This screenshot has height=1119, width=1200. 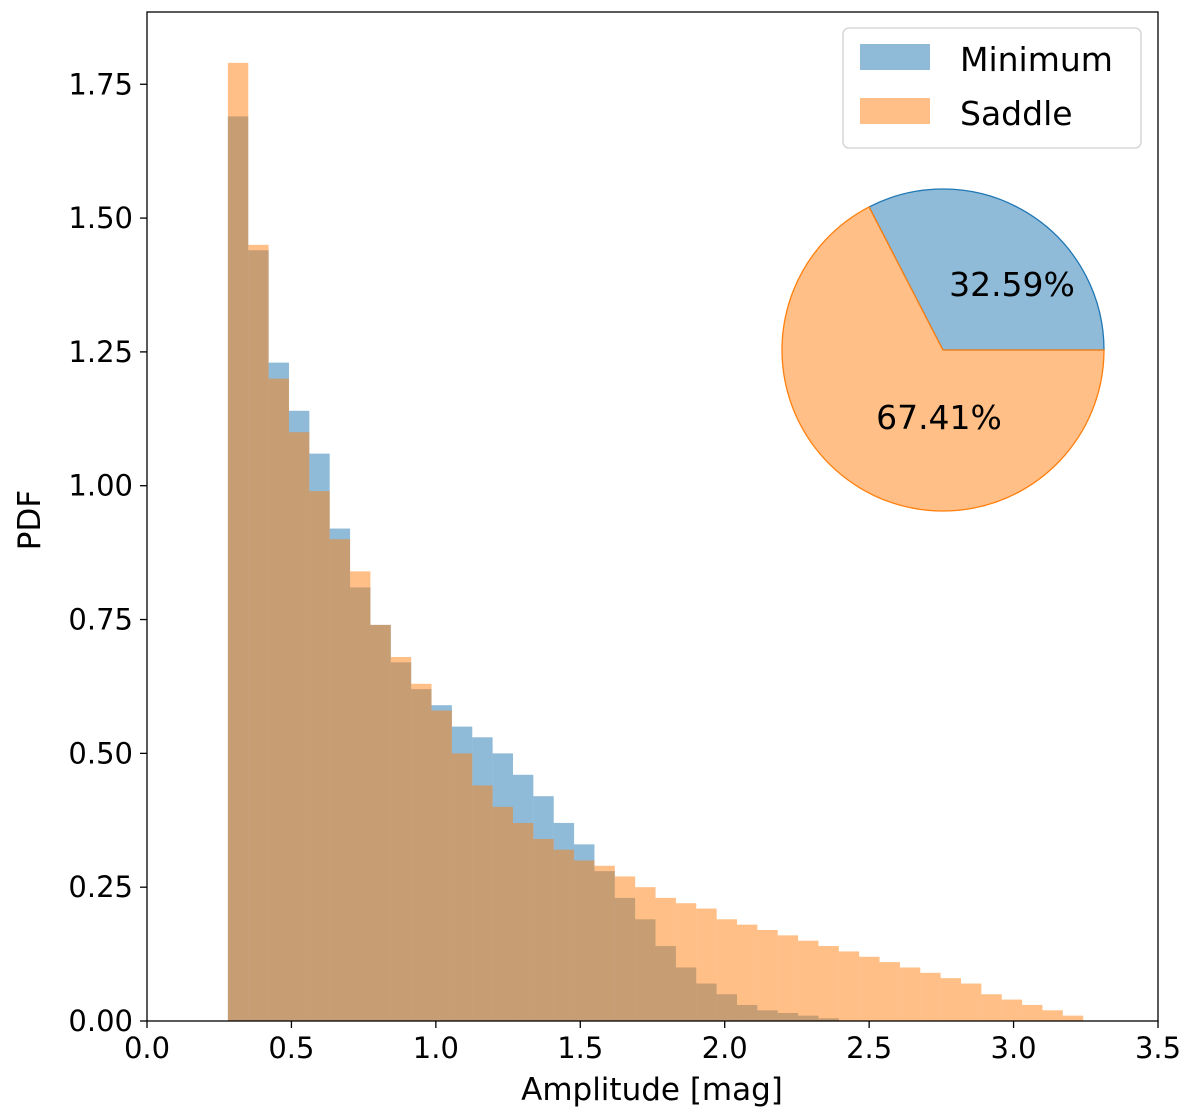 What do you see at coordinates (100, 1021) in the screenshot?
I see `y-tick-label: 0.00` at bounding box center [100, 1021].